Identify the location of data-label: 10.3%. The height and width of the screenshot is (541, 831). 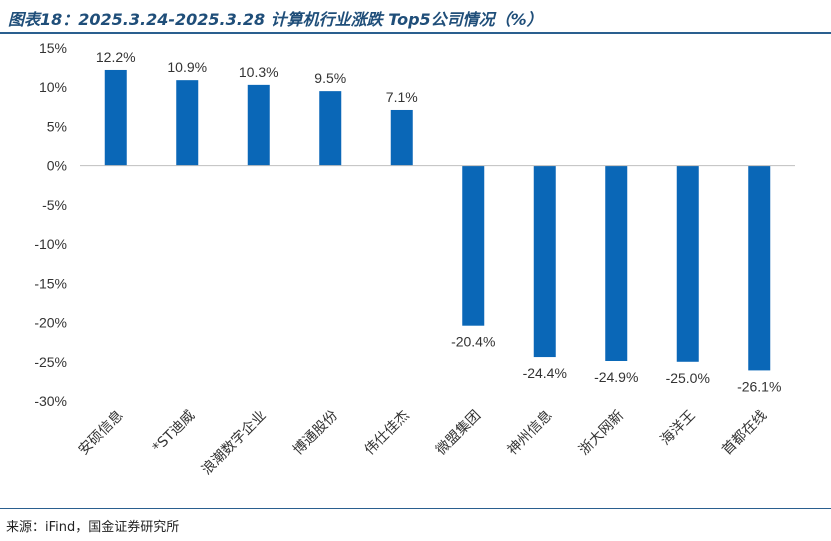
(259, 72).